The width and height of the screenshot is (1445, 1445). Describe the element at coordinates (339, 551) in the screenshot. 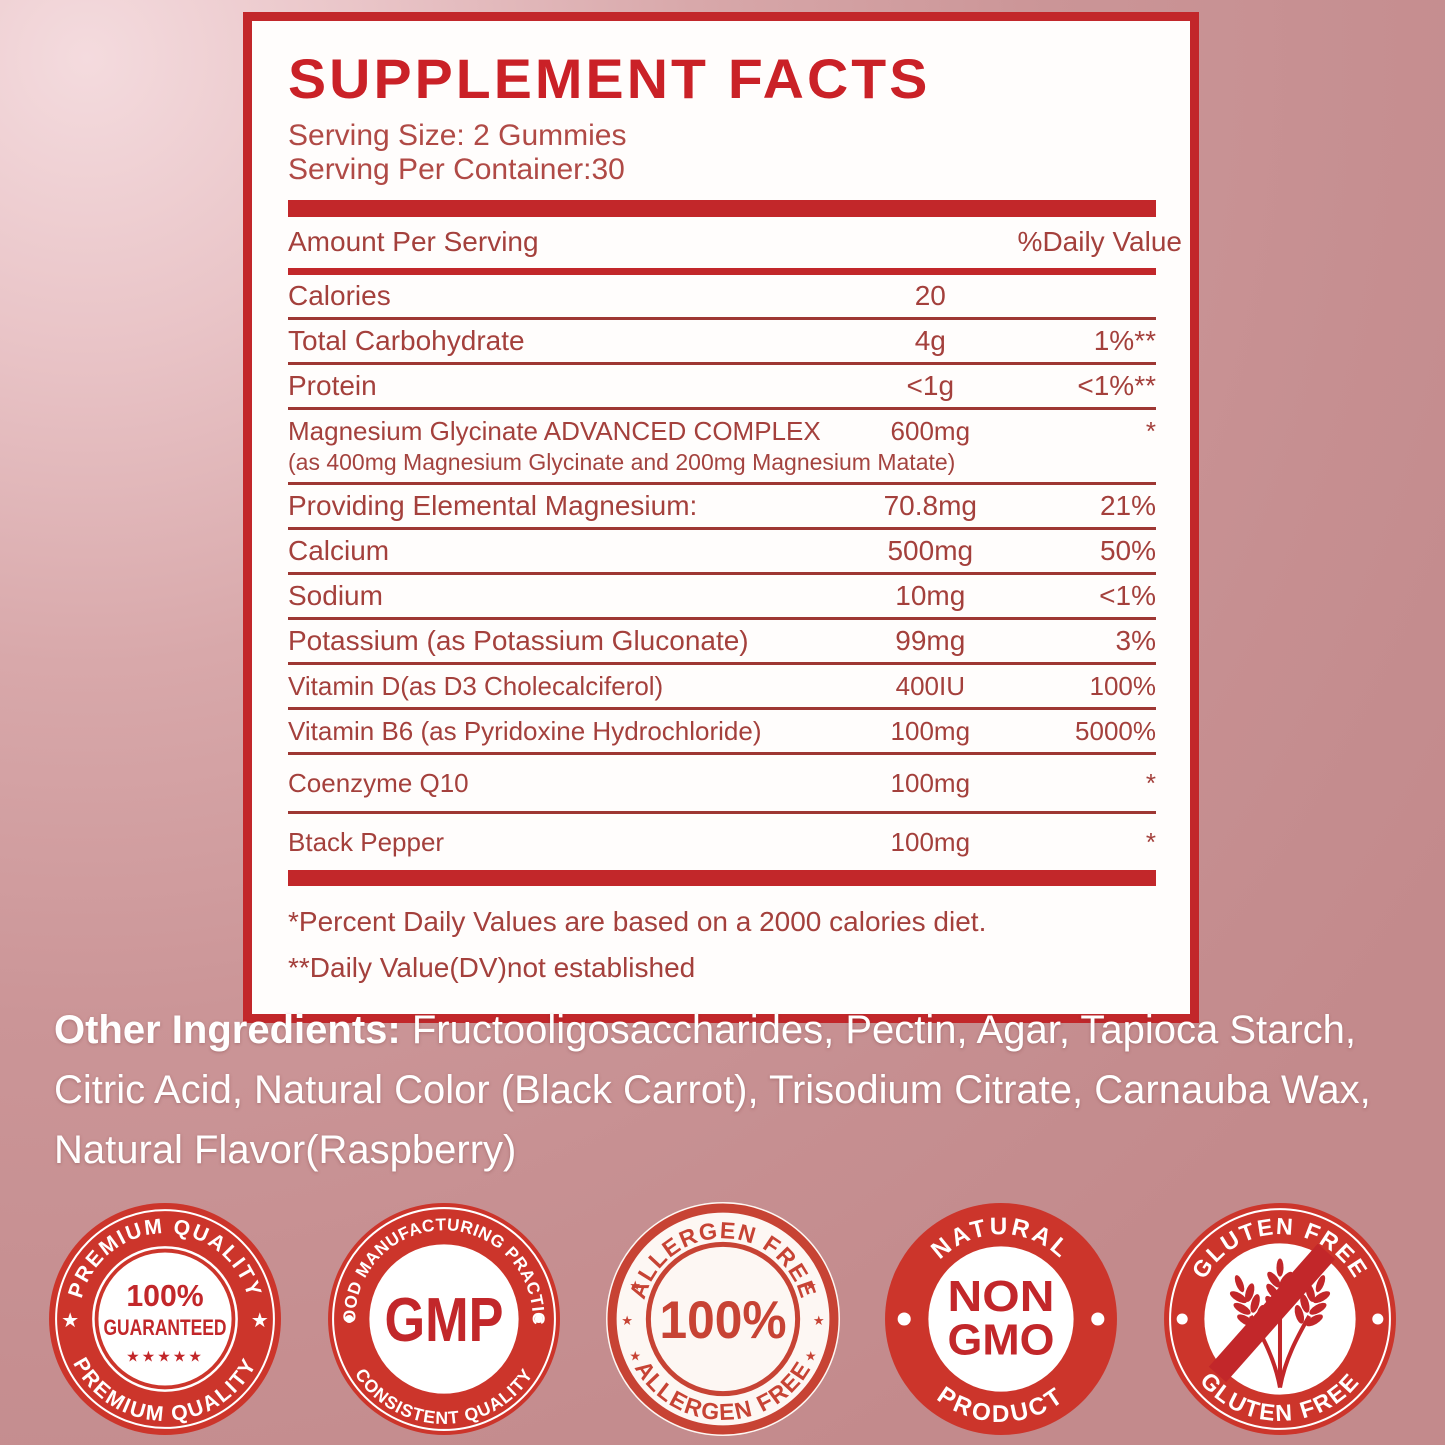

I see `nutrient-label: Calcium` at that location.